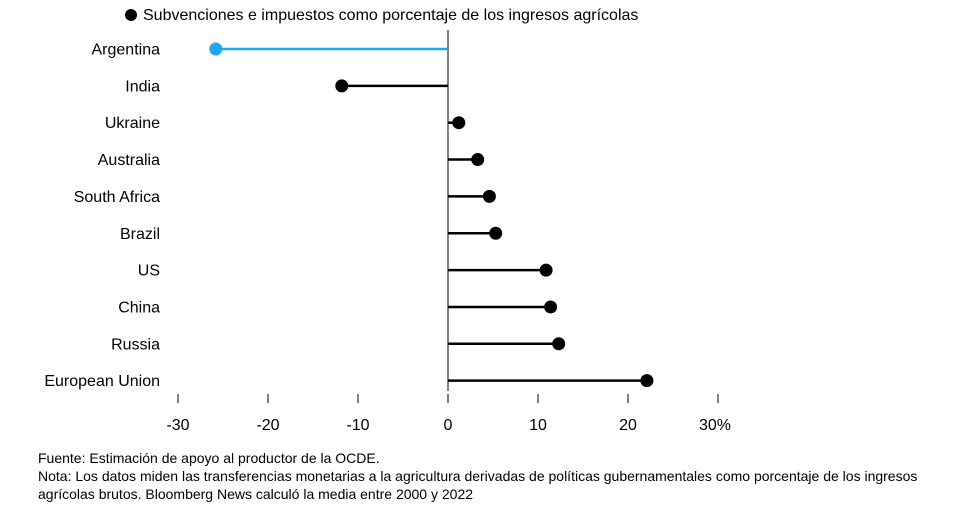 The image size is (978, 526). What do you see at coordinates (140, 234) in the screenshot?
I see `category-label-brazil: Brazil` at bounding box center [140, 234].